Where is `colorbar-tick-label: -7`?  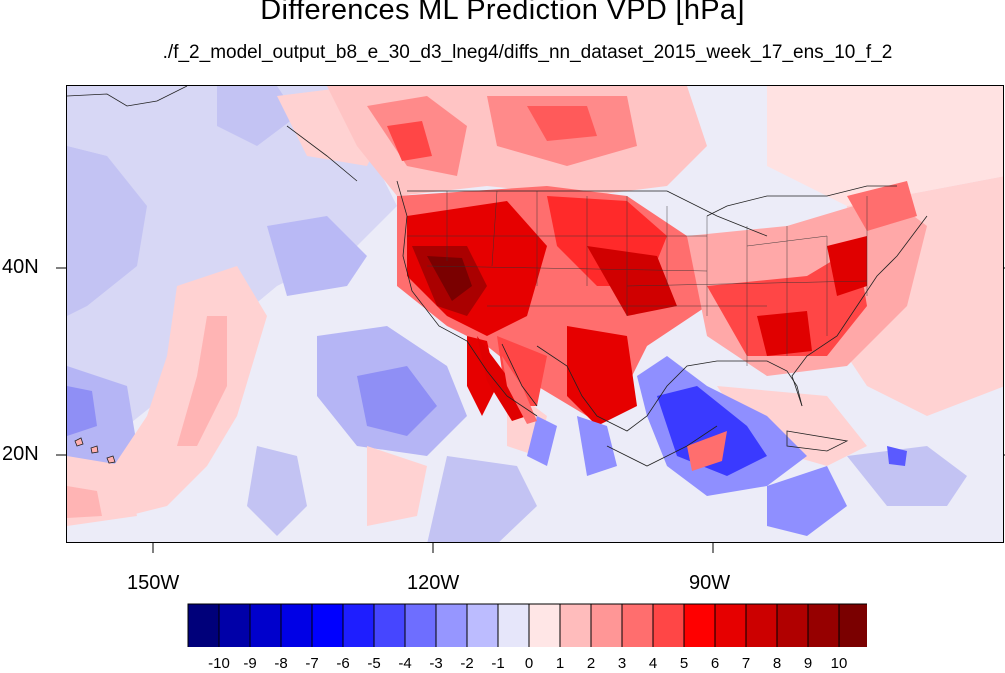
colorbar-tick-label: -7 is located at coordinates (312, 663).